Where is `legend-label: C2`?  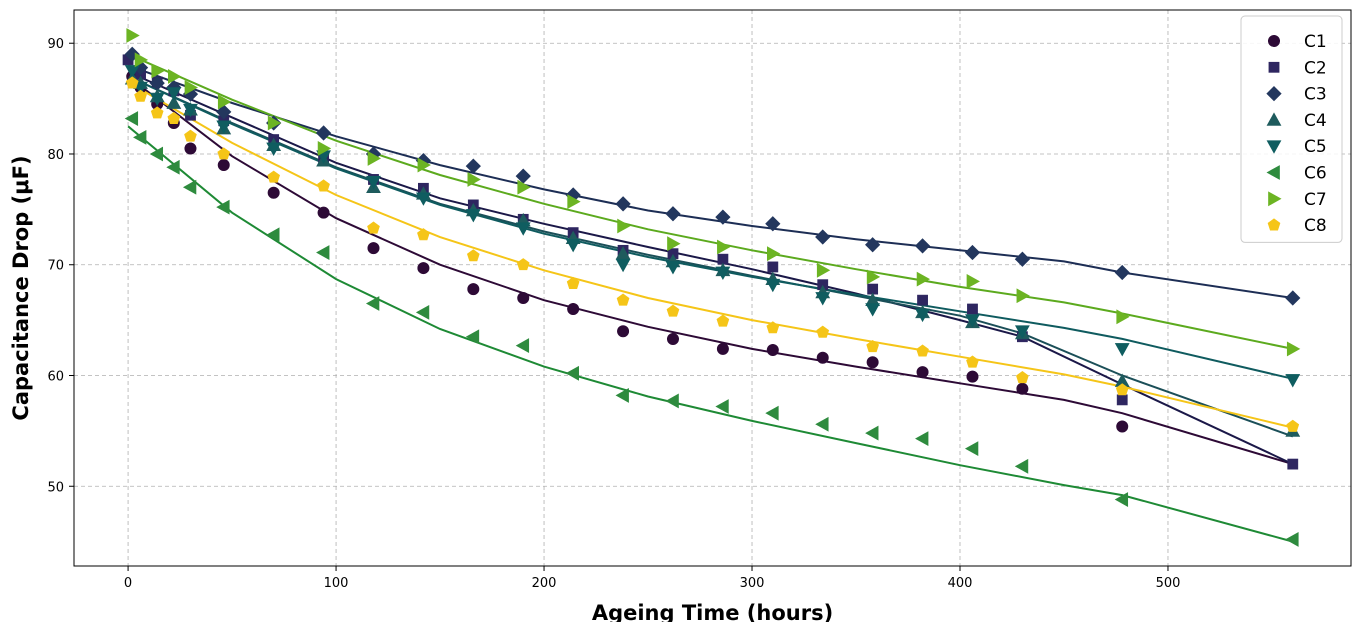 legend-label: C2 is located at coordinates (1315, 68).